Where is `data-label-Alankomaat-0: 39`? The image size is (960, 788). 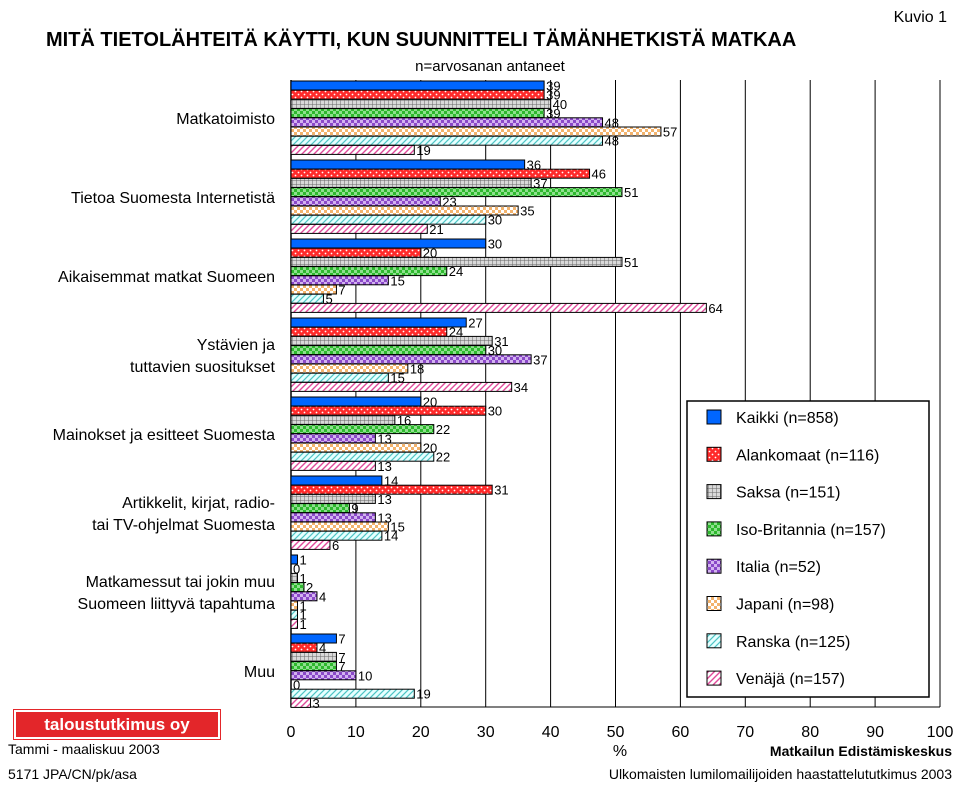
data-label-Alankomaat-0: 39 is located at coordinates (553, 95).